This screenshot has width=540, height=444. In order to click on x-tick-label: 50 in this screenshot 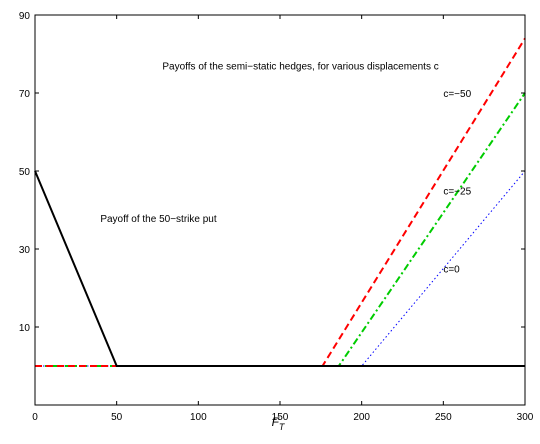, I will do `click(117, 417)`.